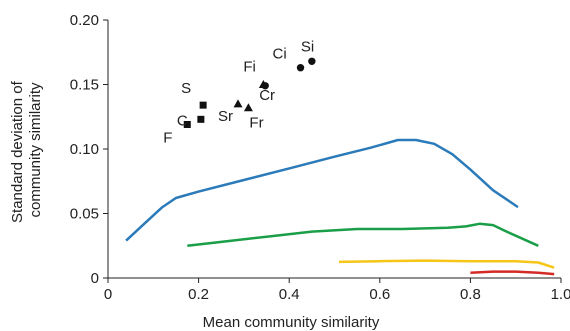 The height and width of the screenshot is (331, 570). I want to click on point-label: C, so click(182, 120).